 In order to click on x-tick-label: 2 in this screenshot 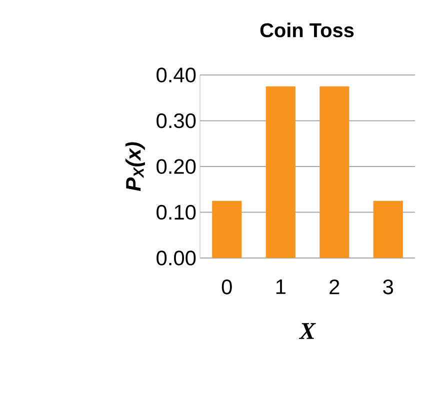, I will do `click(335, 287)`.